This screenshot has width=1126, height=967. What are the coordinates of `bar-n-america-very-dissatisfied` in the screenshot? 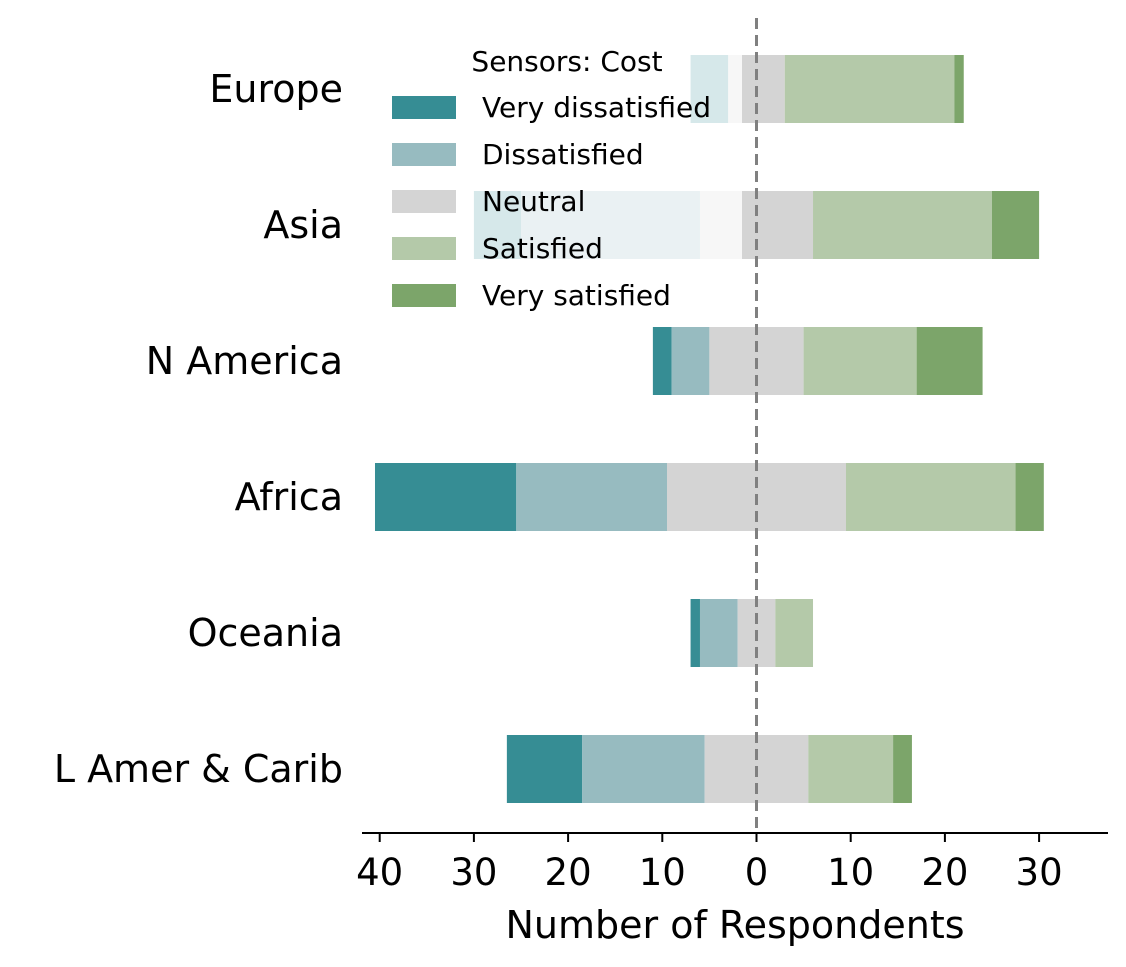 It's located at (662, 361).